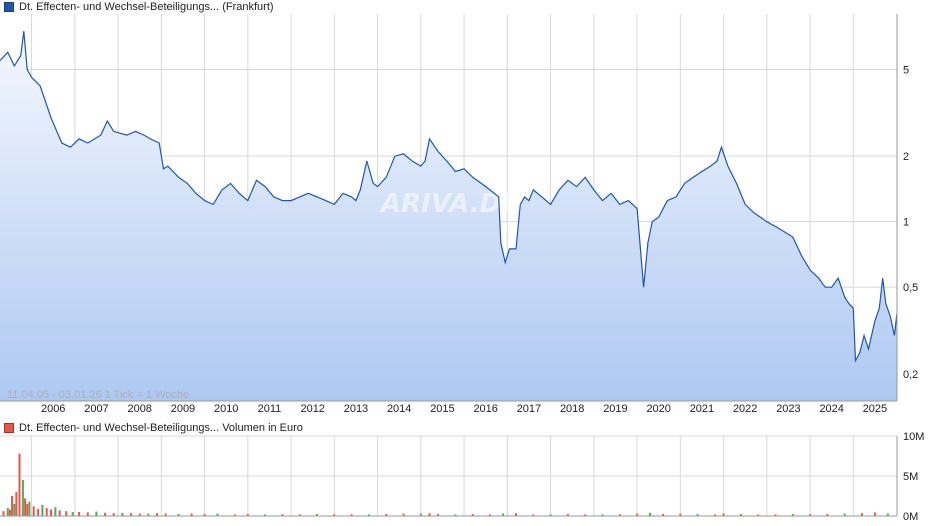 This screenshot has width=940, height=526. What do you see at coordinates (906, 223) in the screenshot?
I see `y-tick-label: 1` at bounding box center [906, 223].